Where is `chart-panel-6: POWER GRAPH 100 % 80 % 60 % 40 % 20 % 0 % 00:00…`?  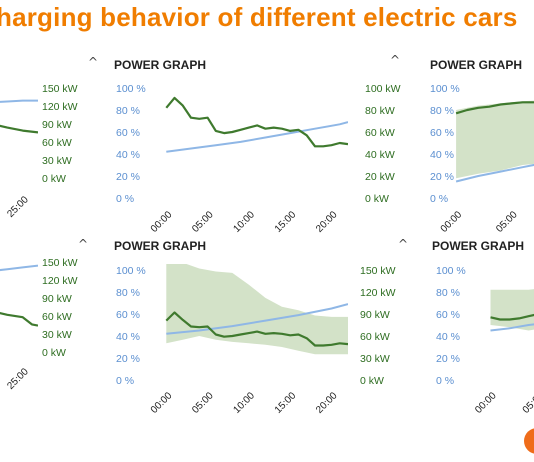 chart-panel-6: POWER GRAPH 100 % 80 % 60 % 40 % 20 % 0 % 00:00… is located at coordinates (483, 327).